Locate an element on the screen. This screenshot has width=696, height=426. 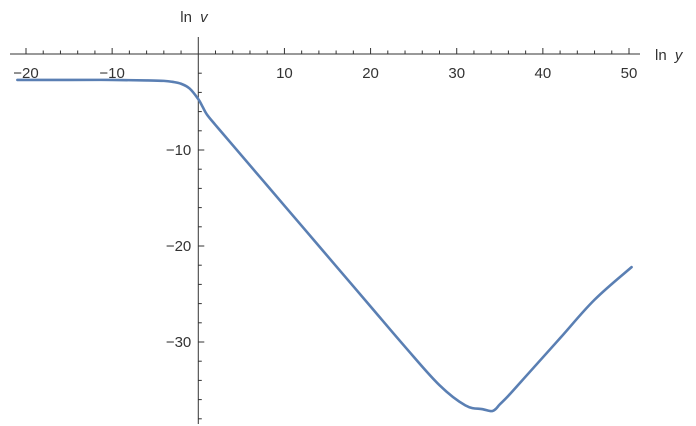
y-tick-label: −20 is located at coordinates (178, 246).